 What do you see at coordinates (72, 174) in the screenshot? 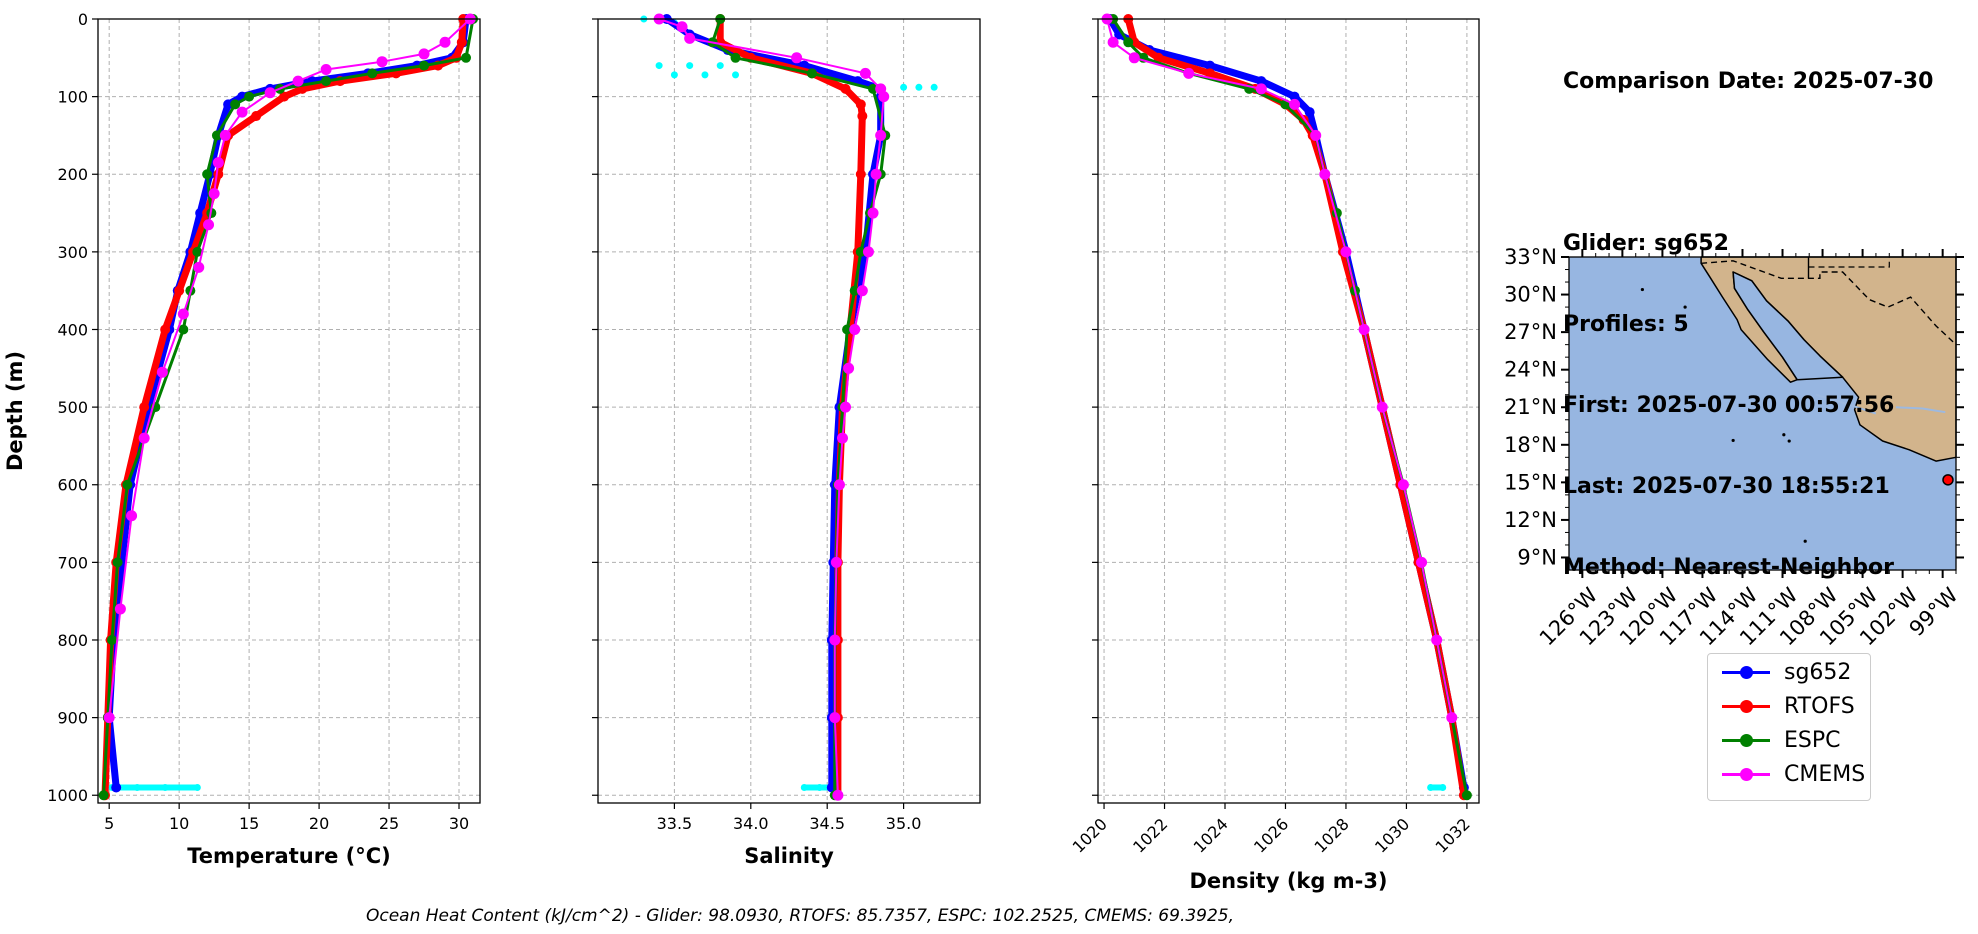
I see `y-tick-label: 200` at bounding box center [72, 174].